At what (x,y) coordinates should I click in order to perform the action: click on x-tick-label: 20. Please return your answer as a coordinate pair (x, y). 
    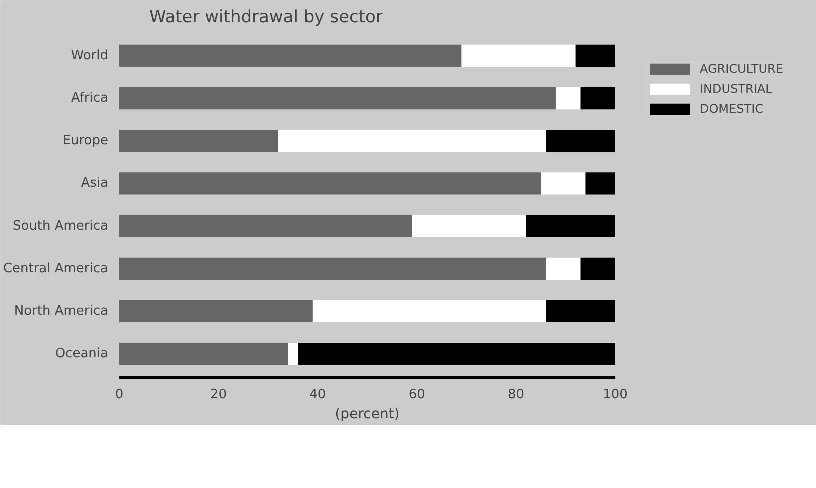
    Looking at the image, I should click on (218, 395).